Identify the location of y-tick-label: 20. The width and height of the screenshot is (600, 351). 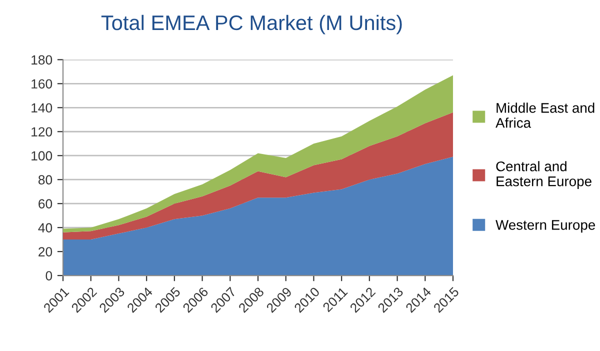
(45, 251).